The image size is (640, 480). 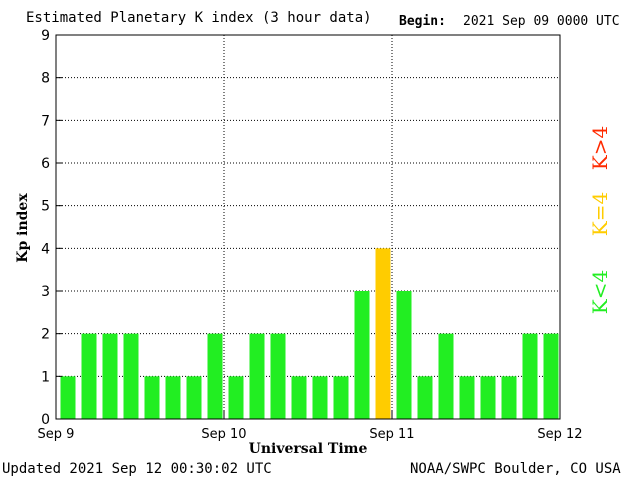 I want to click on x-tick-label: Sep 9, so click(x=56, y=434).